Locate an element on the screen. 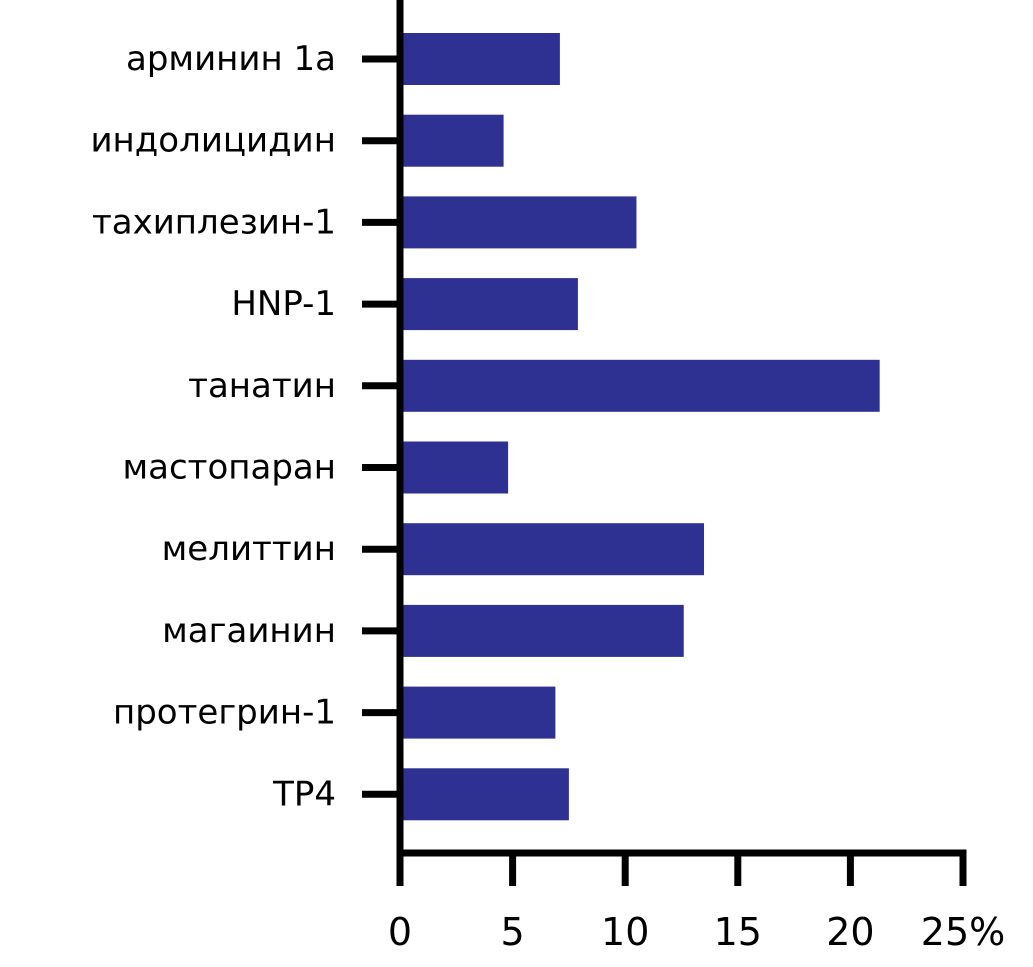  category-label: арминин 1а is located at coordinates (231, 59).